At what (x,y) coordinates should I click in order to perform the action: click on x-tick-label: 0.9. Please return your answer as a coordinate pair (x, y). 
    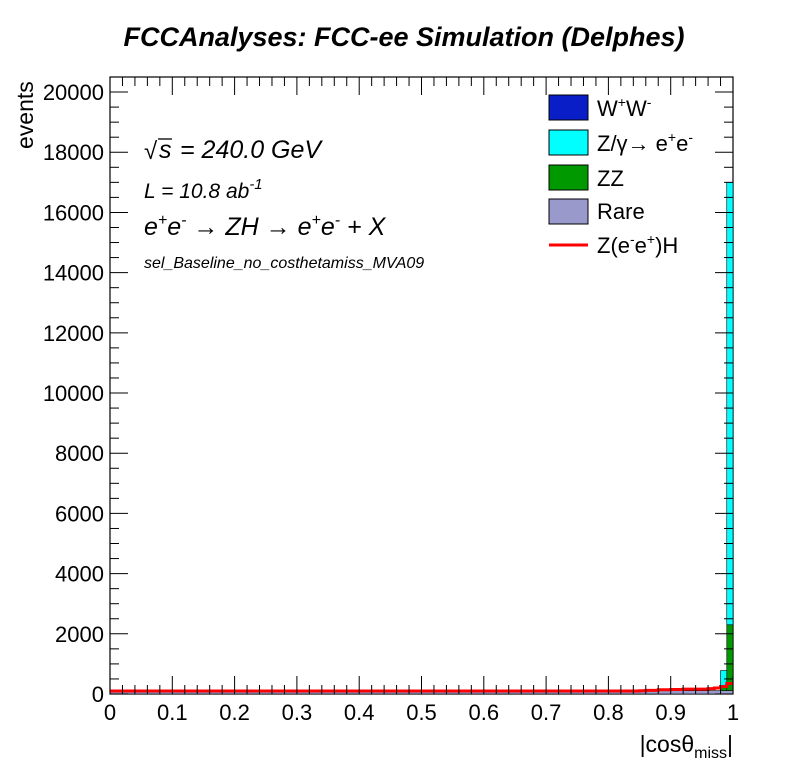
    Looking at the image, I should click on (670, 712).